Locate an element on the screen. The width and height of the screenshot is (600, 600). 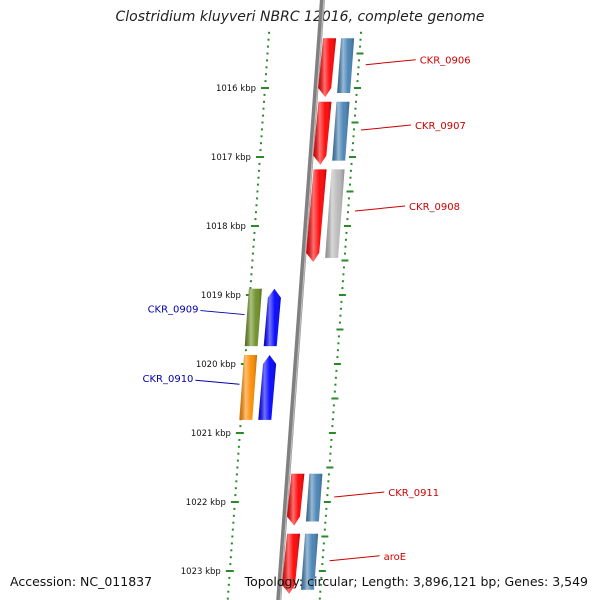
gene-label-CKR_0906: CKR_0906 is located at coordinates (445, 61).